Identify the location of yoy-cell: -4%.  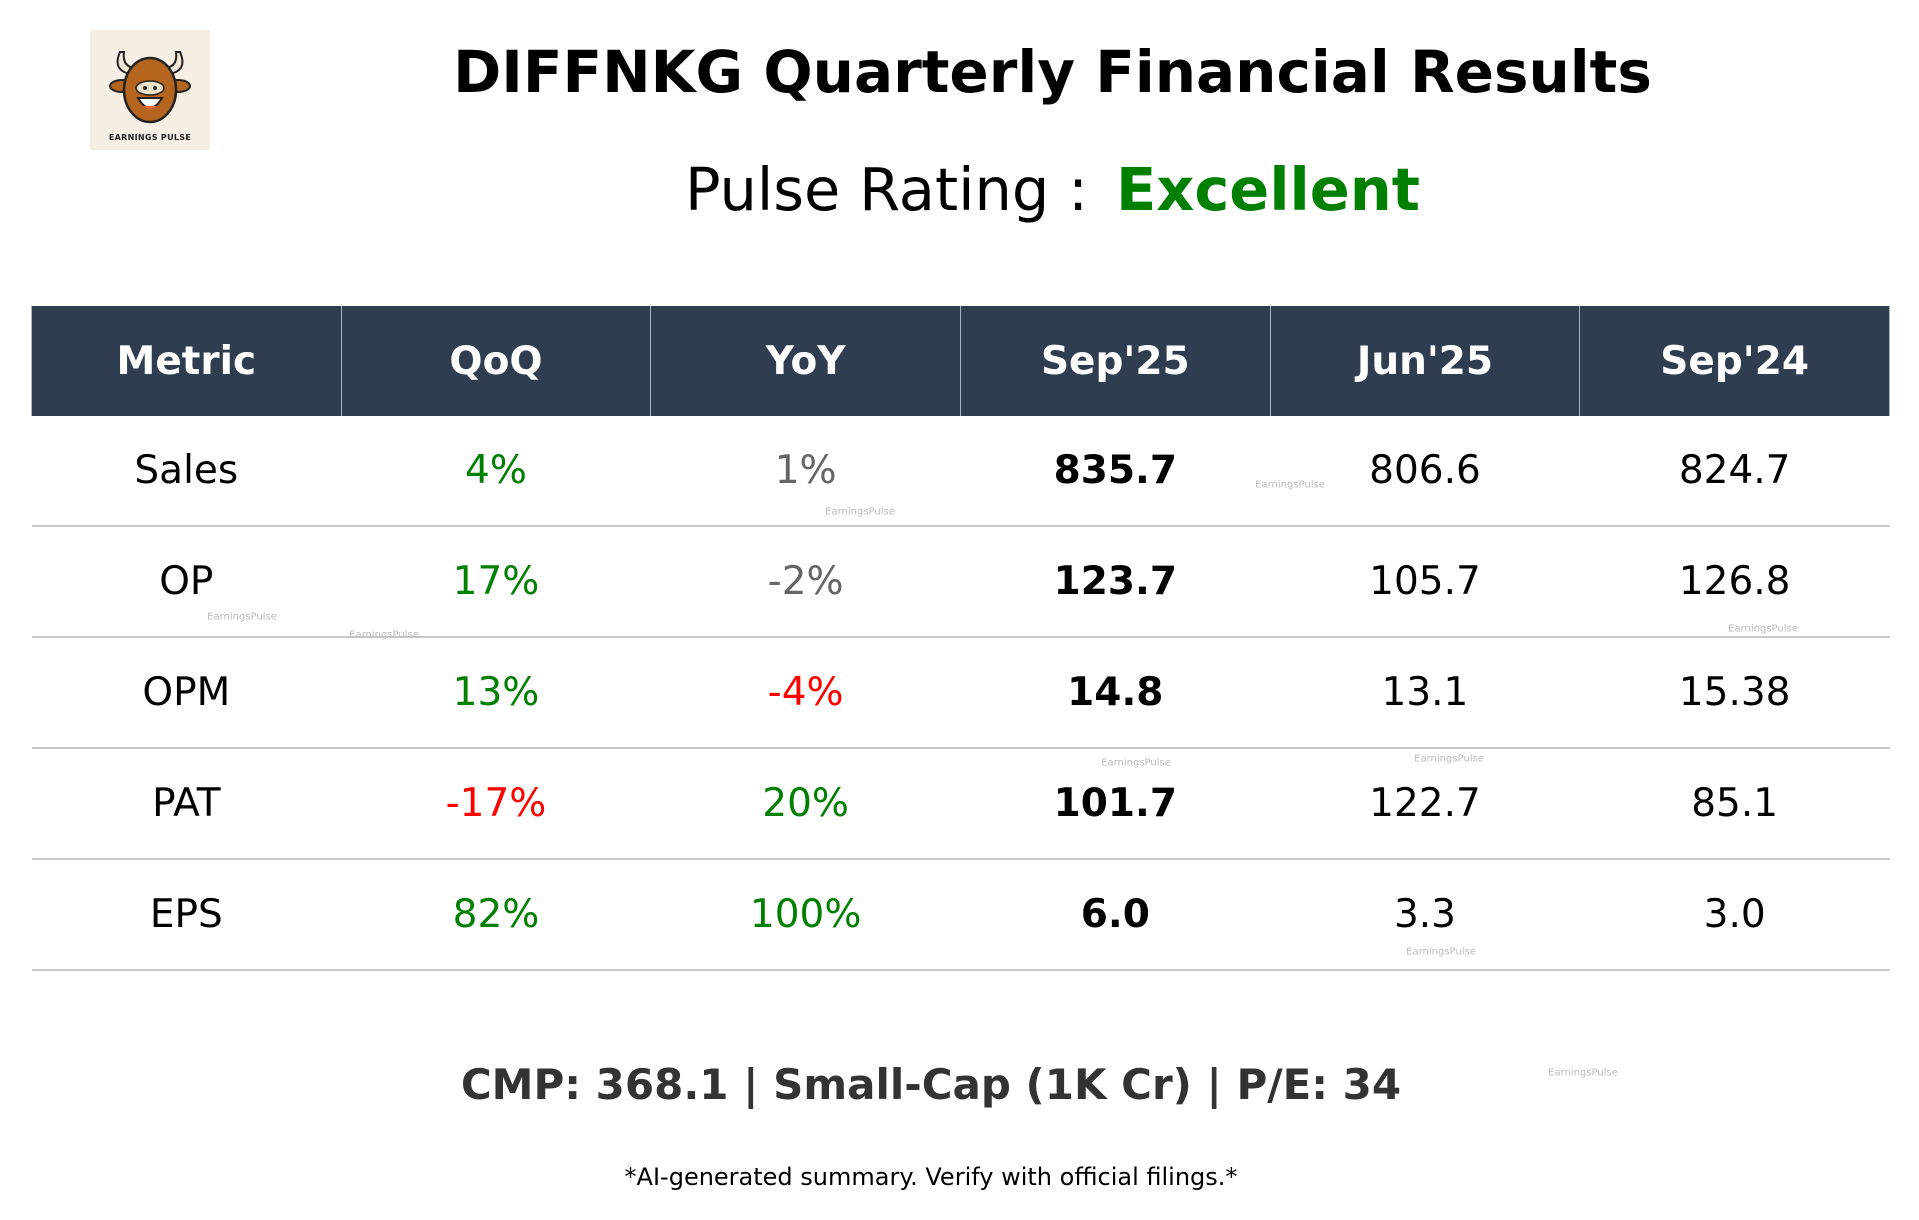
(805, 693).